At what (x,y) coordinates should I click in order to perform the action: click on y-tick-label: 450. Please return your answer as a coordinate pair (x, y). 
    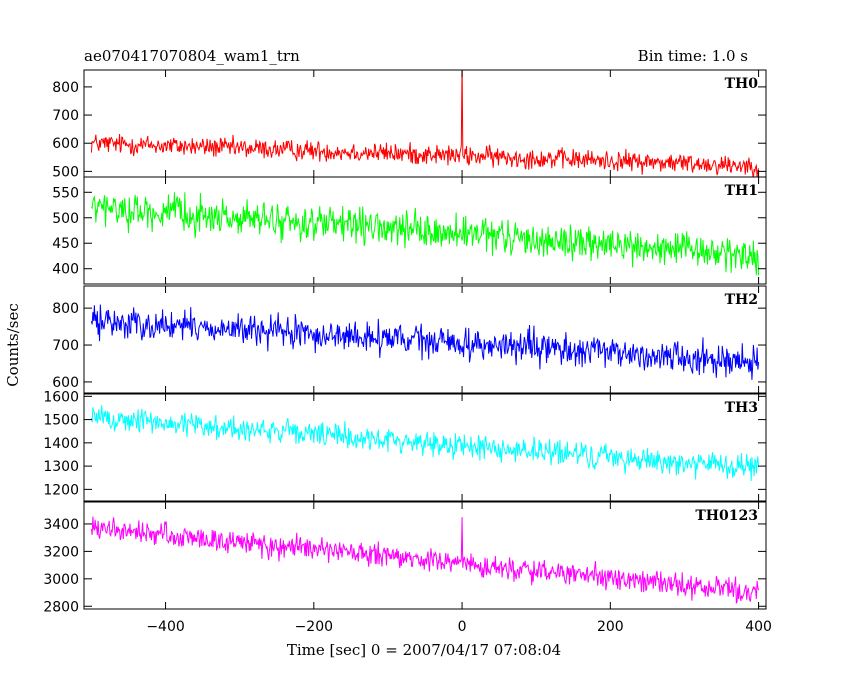
    Looking at the image, I should click on (65, 244).